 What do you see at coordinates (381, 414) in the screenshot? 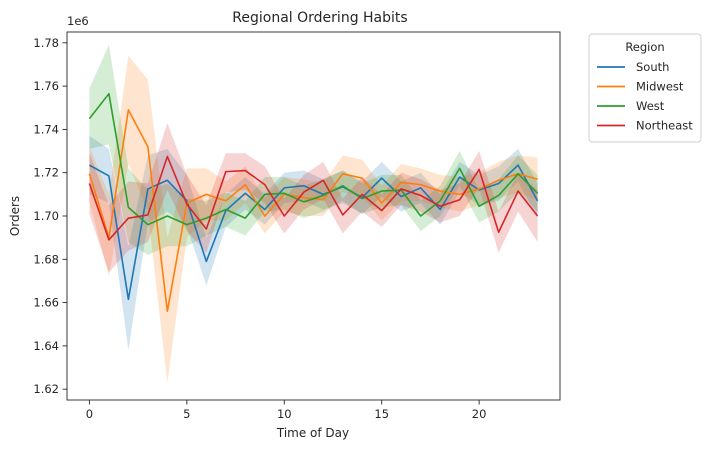
I see `x-tick-label: 15` at bounding box center [381, 414].